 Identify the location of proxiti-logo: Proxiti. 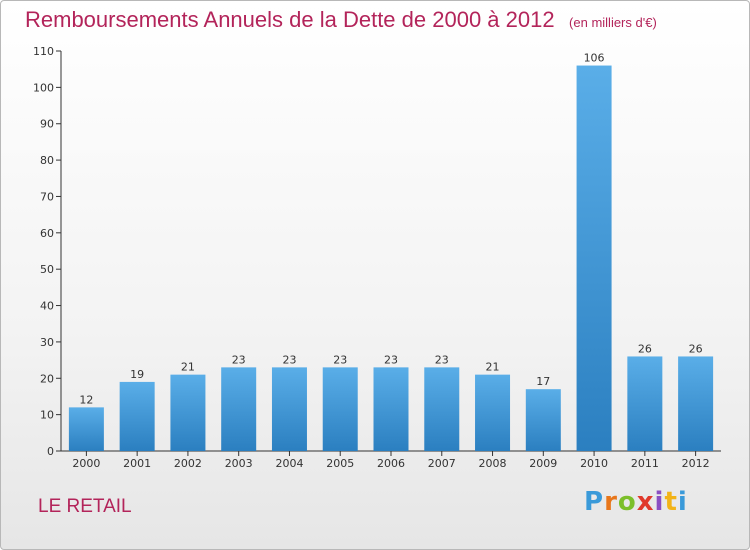
(636, 502).